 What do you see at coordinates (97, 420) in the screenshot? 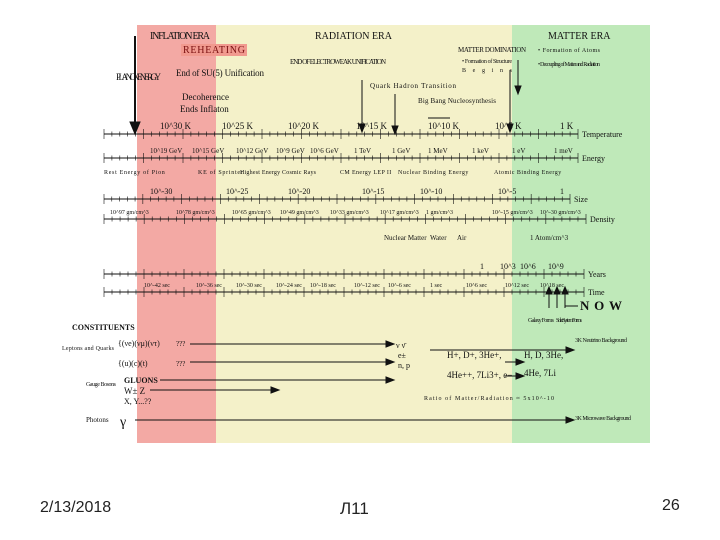
I see `photons-label: Photons` at bounding box center [97, 420].